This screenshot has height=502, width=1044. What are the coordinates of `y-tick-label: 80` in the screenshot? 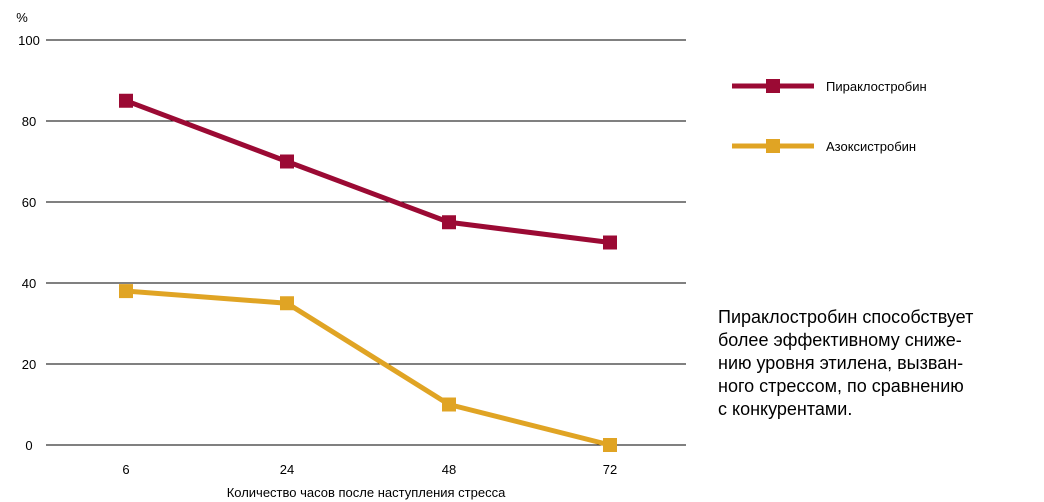 It's located at (29, 121).